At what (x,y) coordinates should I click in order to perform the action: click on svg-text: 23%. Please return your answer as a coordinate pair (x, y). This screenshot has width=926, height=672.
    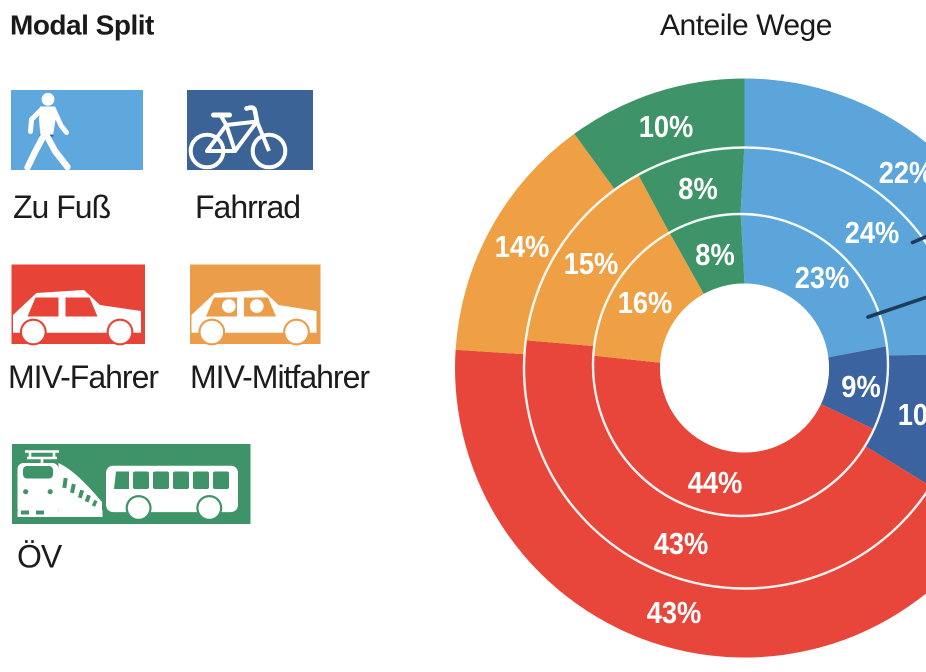
    Looking at the image, I should click on (822, 278).